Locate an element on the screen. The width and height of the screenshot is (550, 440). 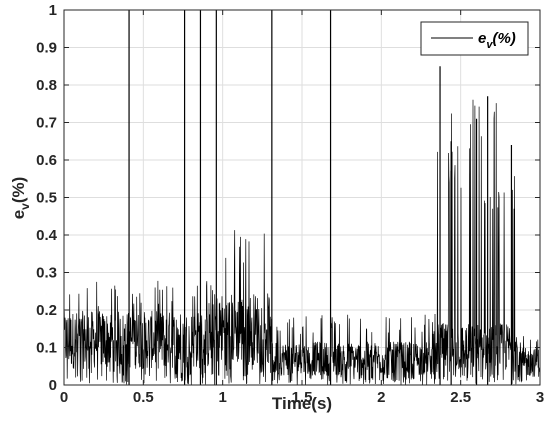
y-tick-label: 0 is located at coordinates (53, 385).